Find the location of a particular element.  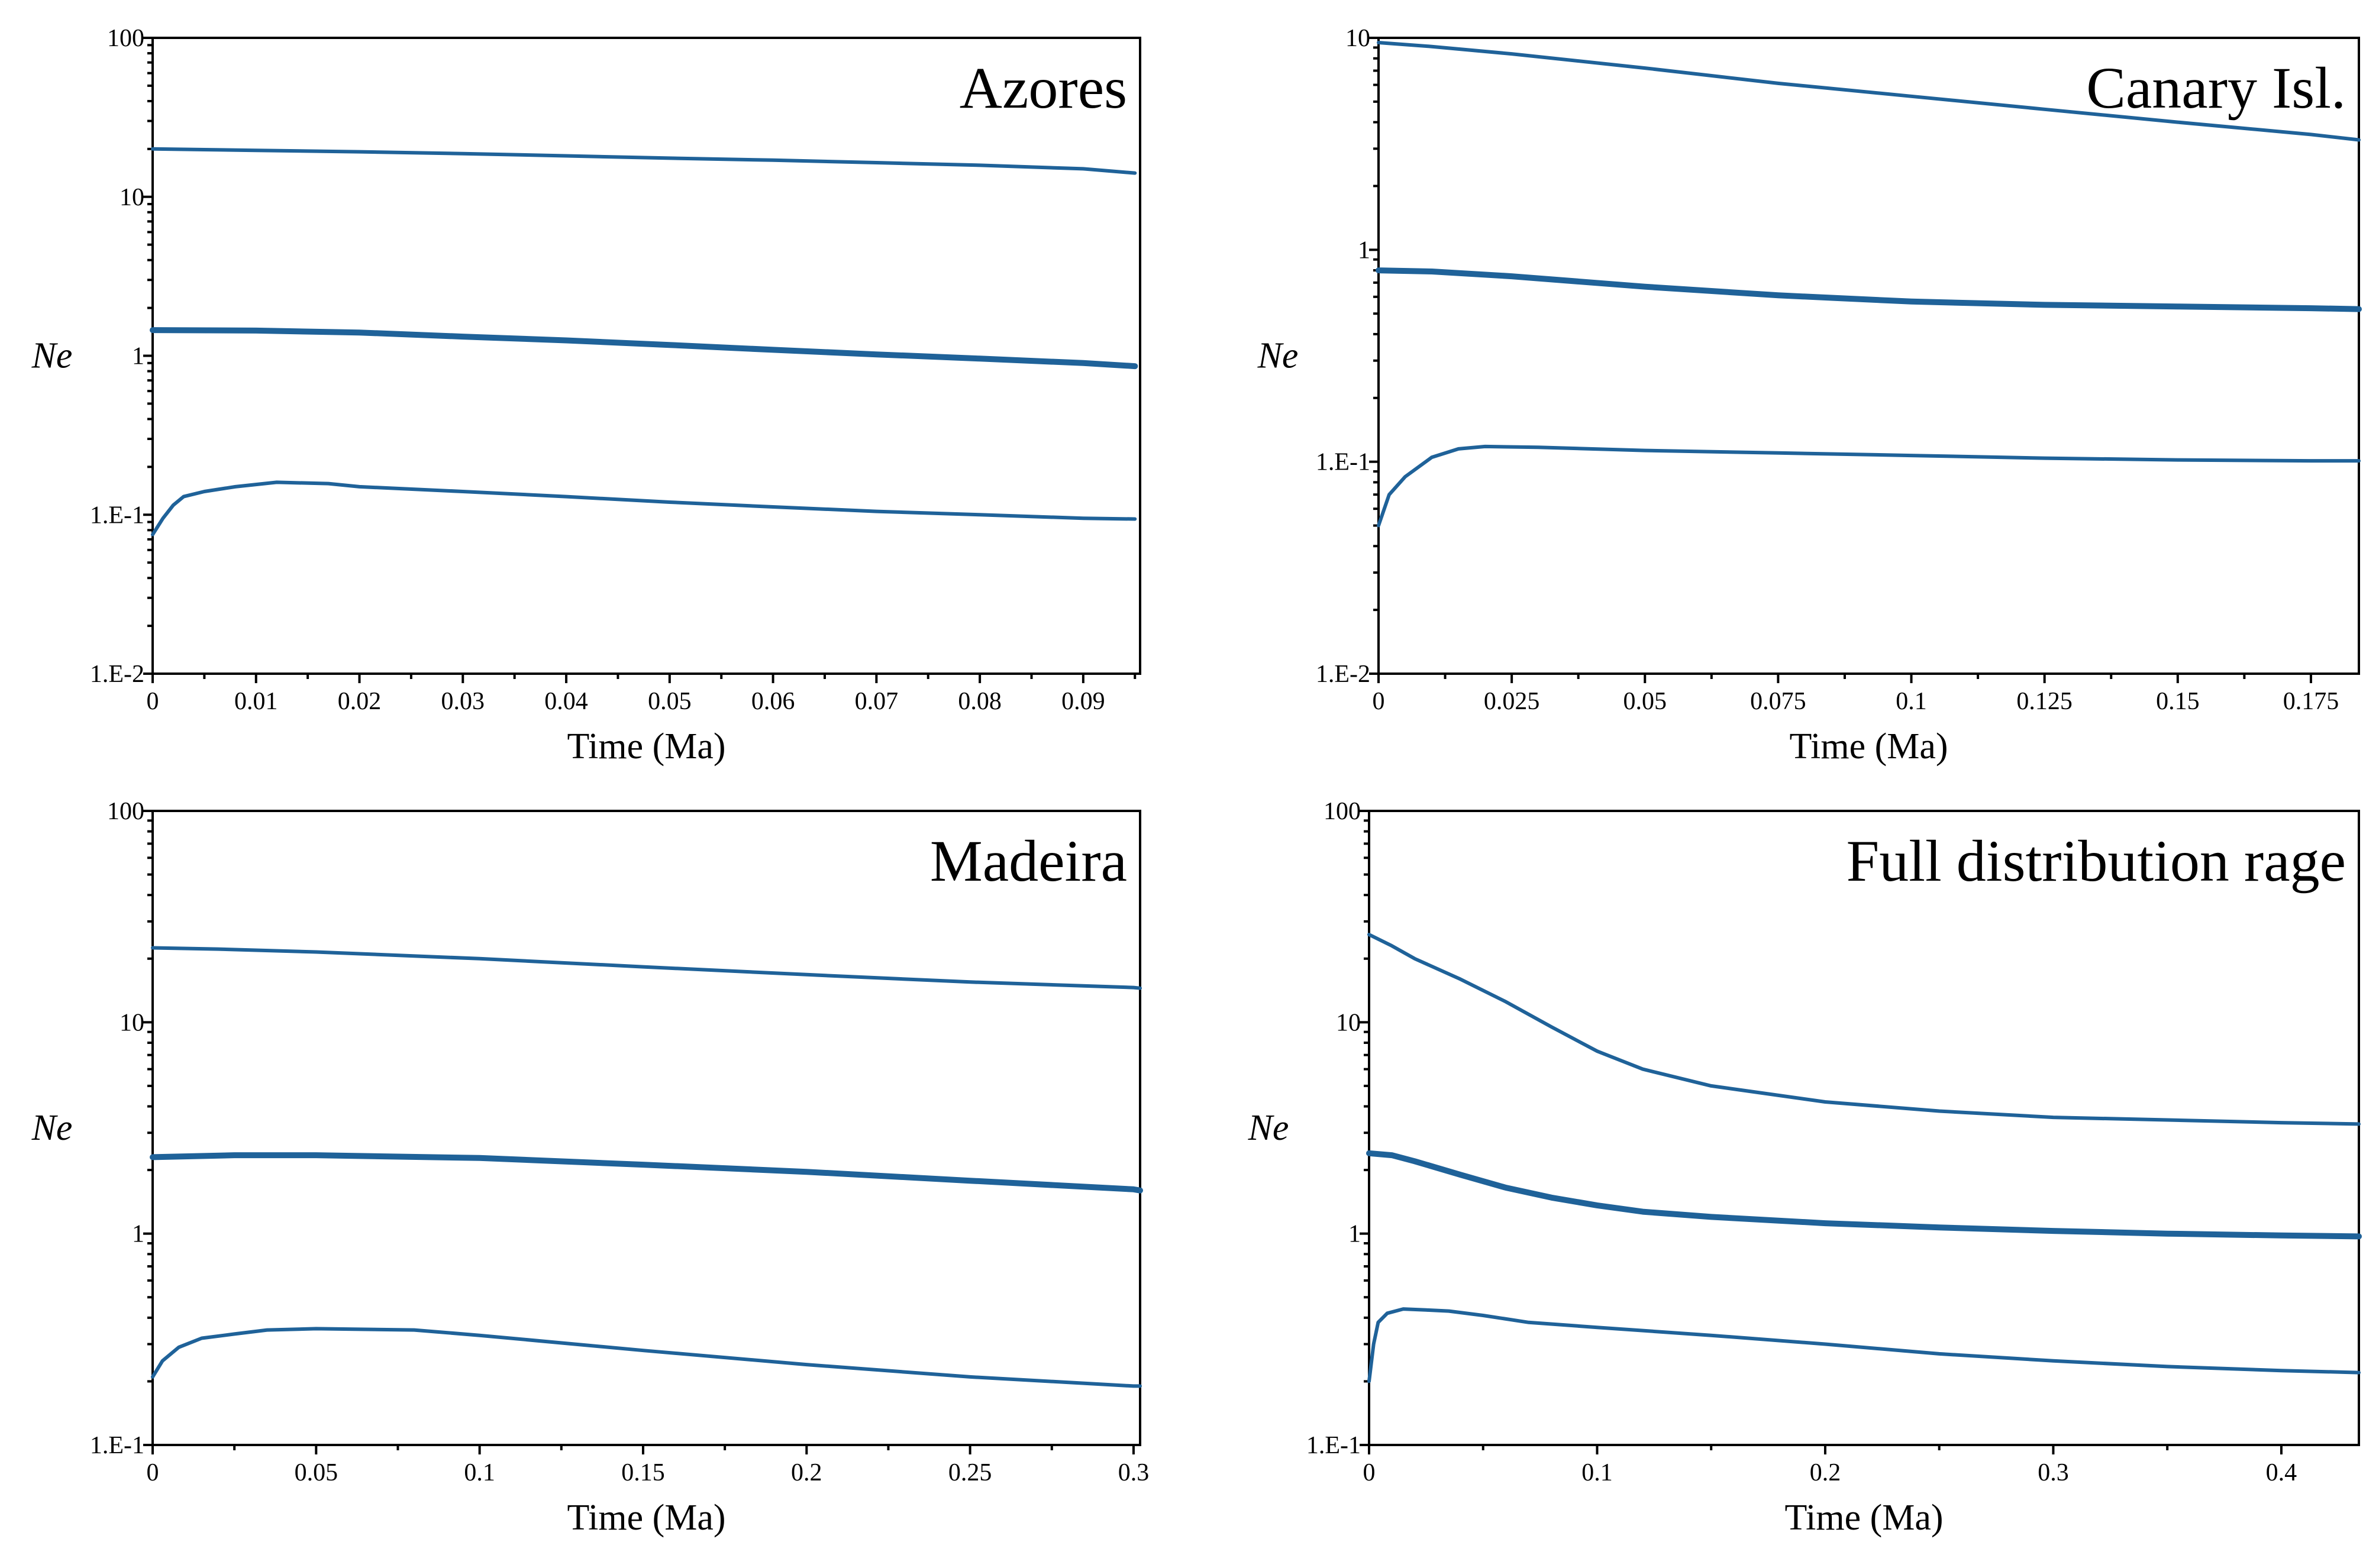

azores-x-tick-label: 0.06 is located at coordinates (773, 701).